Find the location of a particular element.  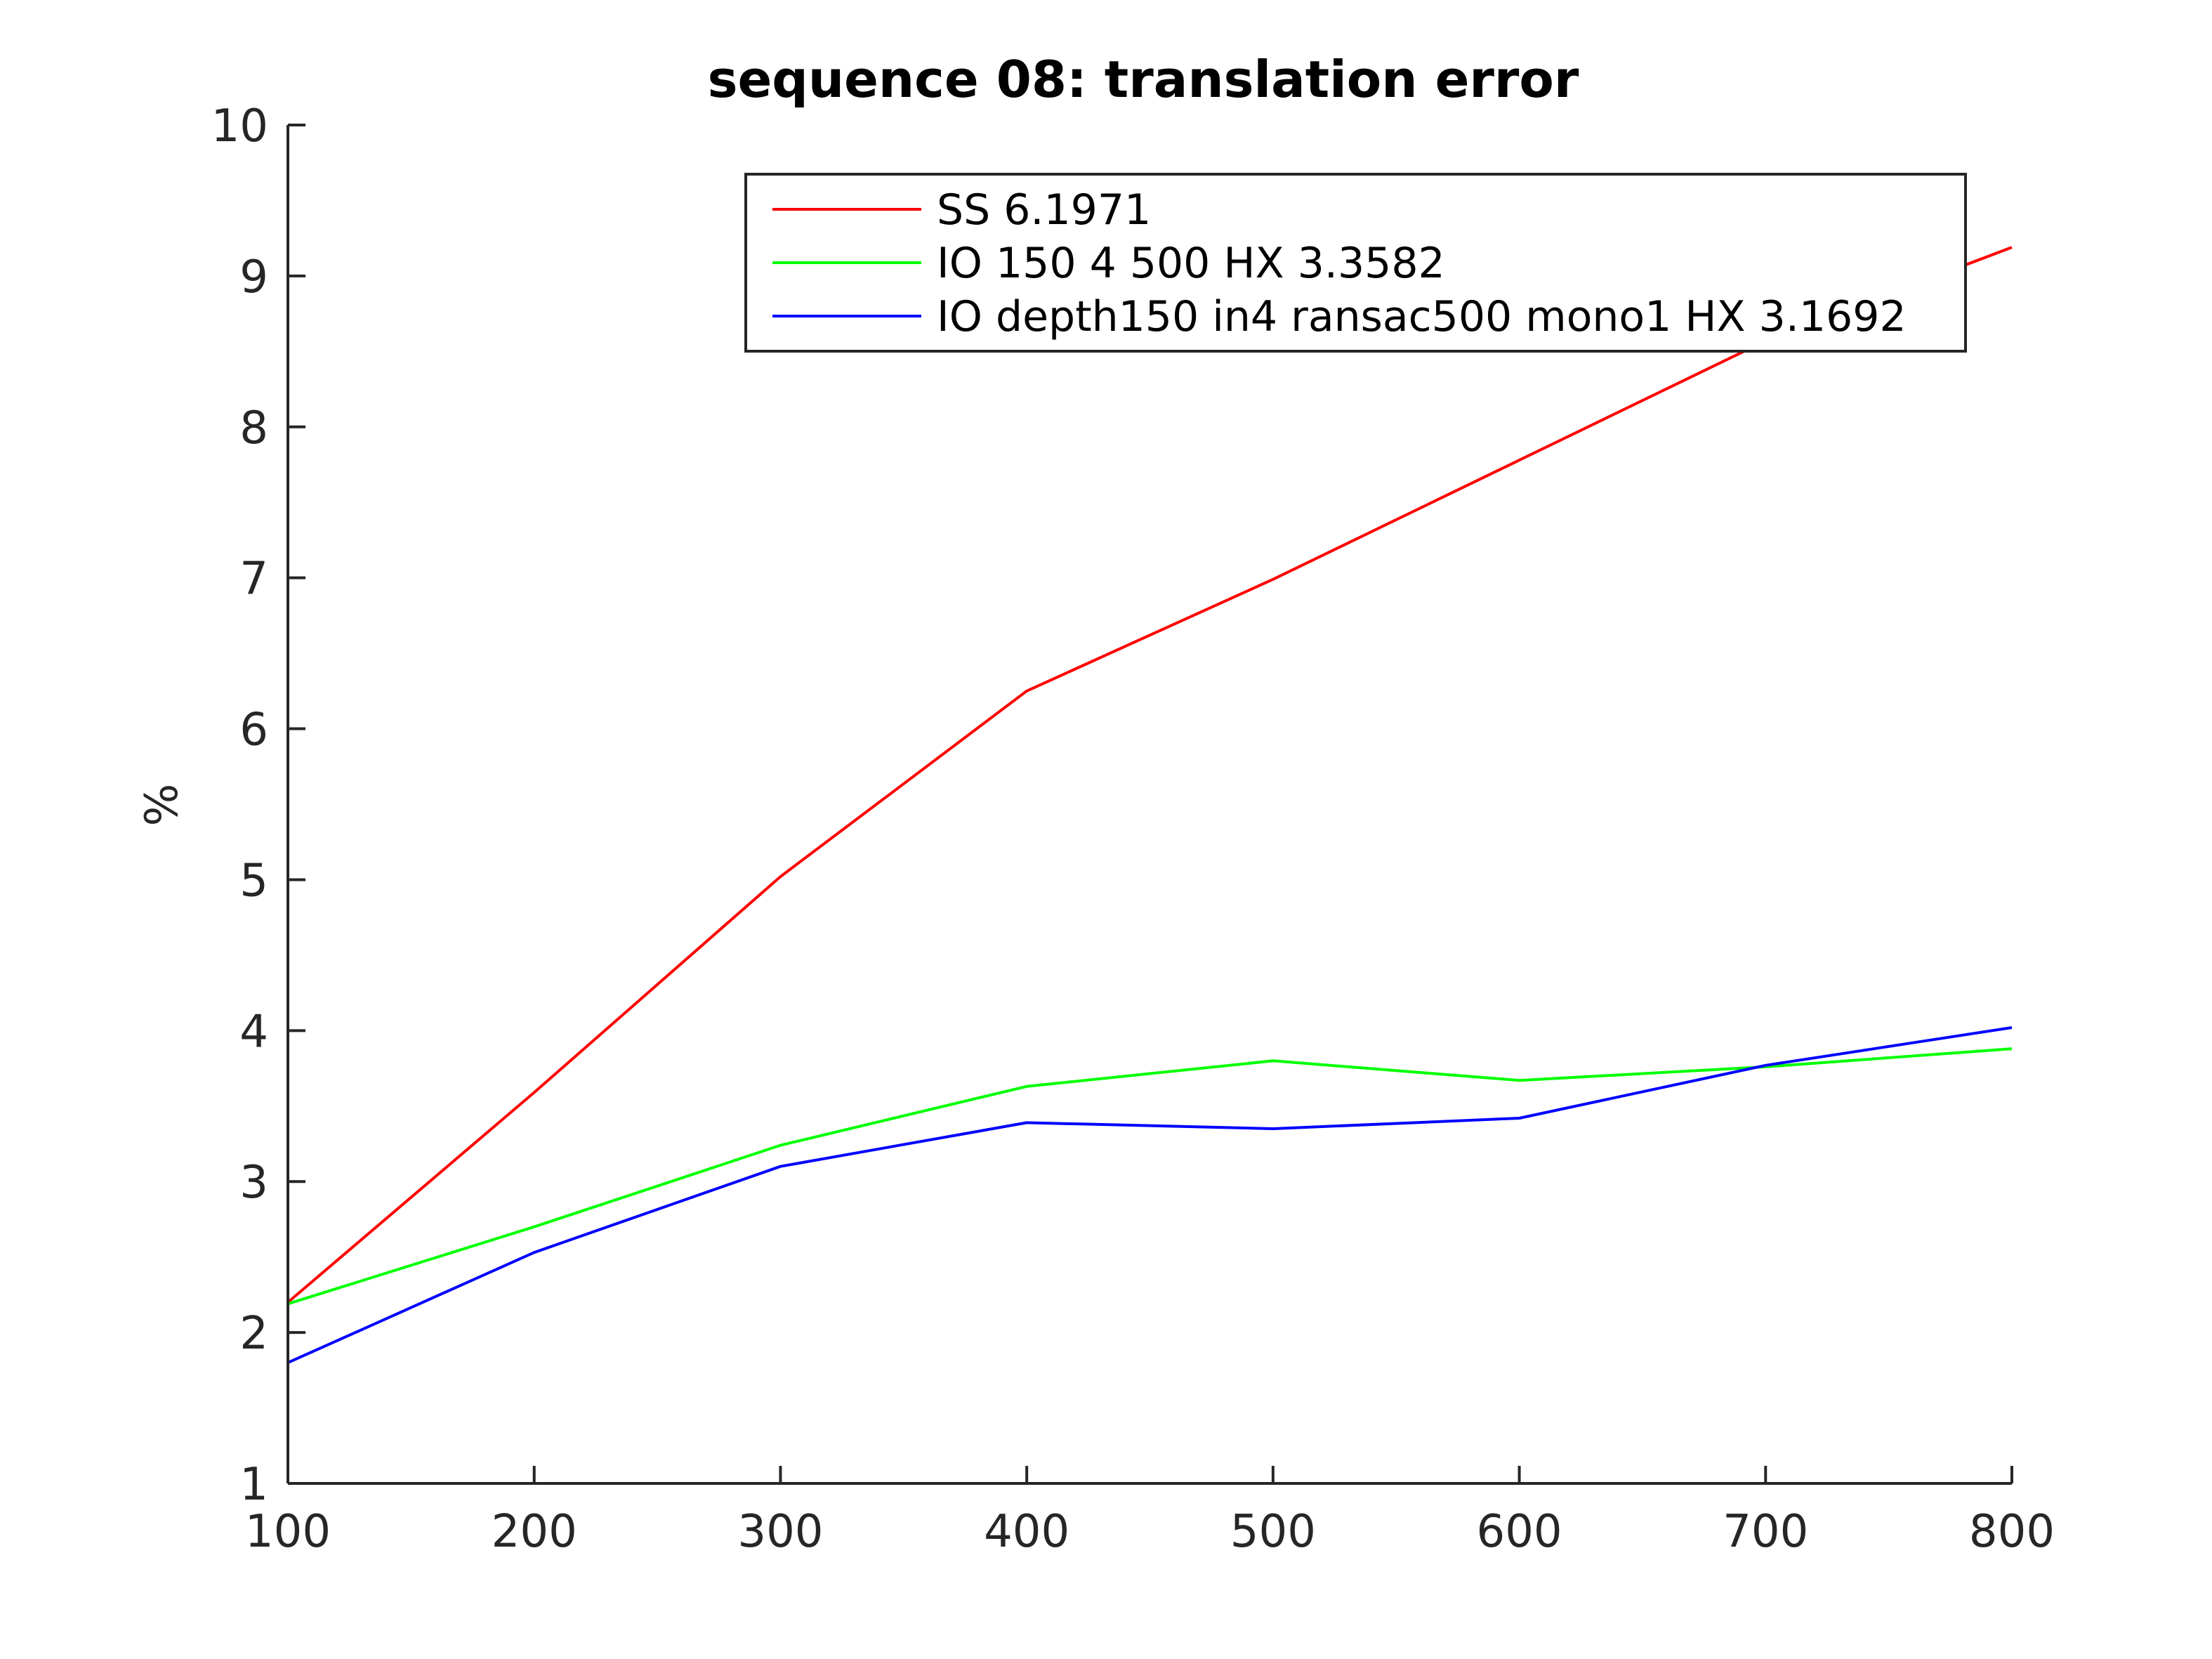

y-tick-label: 6 is located at coordinates (253, 730).